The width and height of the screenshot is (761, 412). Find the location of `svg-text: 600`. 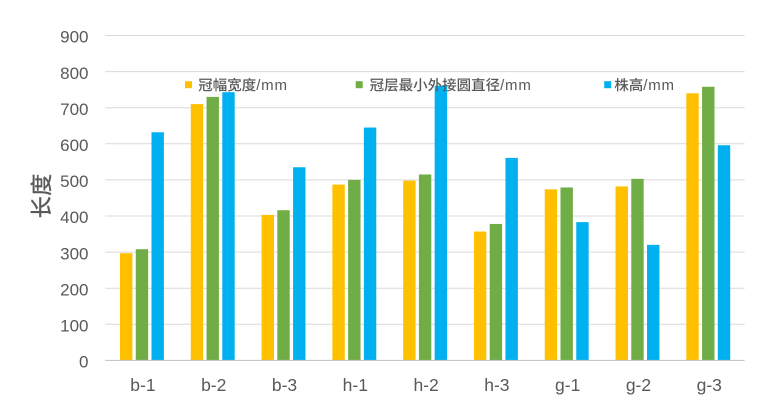

svg-text: 600 is located at coordinates (74, 145).